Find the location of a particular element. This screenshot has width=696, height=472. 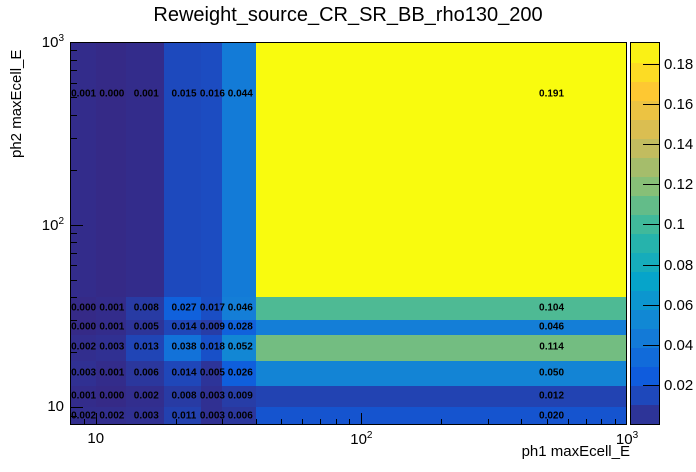

cell-value-label: 0.191 is located at coordinates (552, 94).